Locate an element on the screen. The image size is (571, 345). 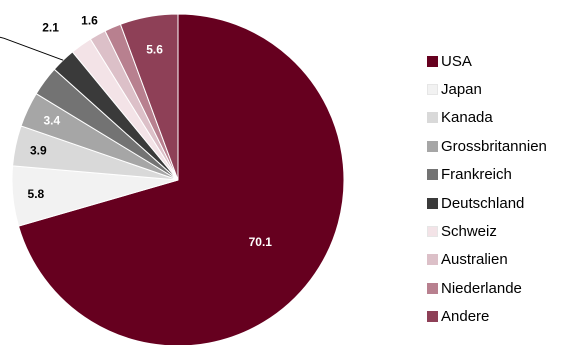
legend-item-andere: Andere is located at coordinates (487, 317).